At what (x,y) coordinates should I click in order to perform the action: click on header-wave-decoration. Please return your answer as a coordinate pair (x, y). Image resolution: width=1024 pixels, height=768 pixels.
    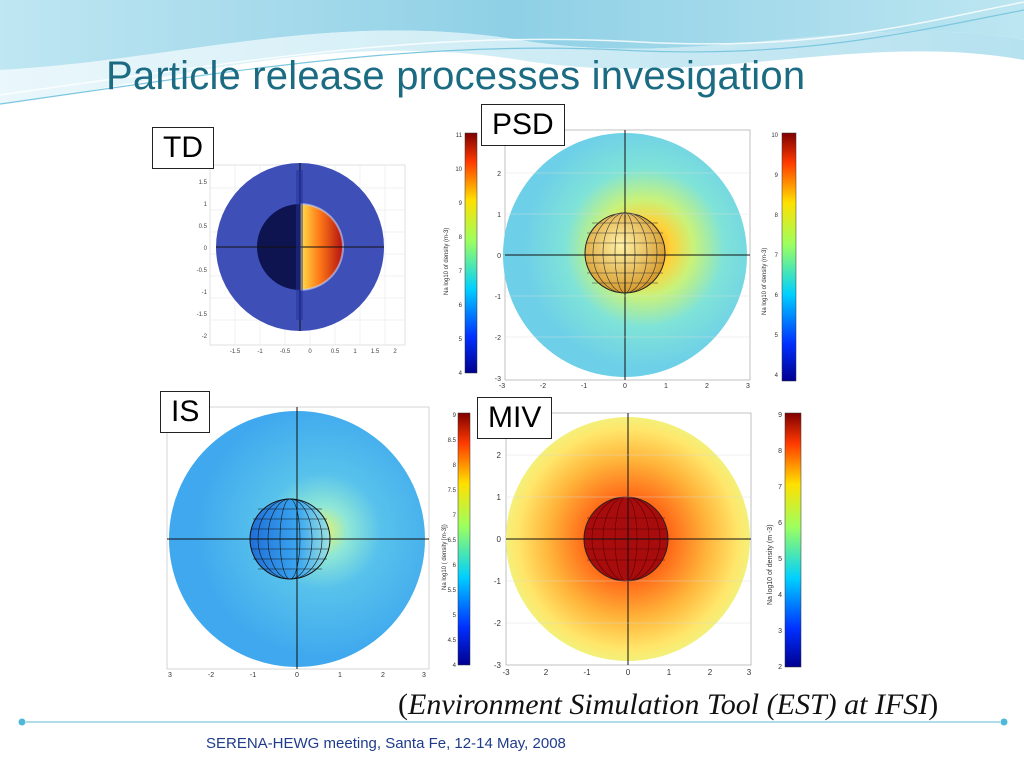
    Looking at the image, I should click on (512, 52).